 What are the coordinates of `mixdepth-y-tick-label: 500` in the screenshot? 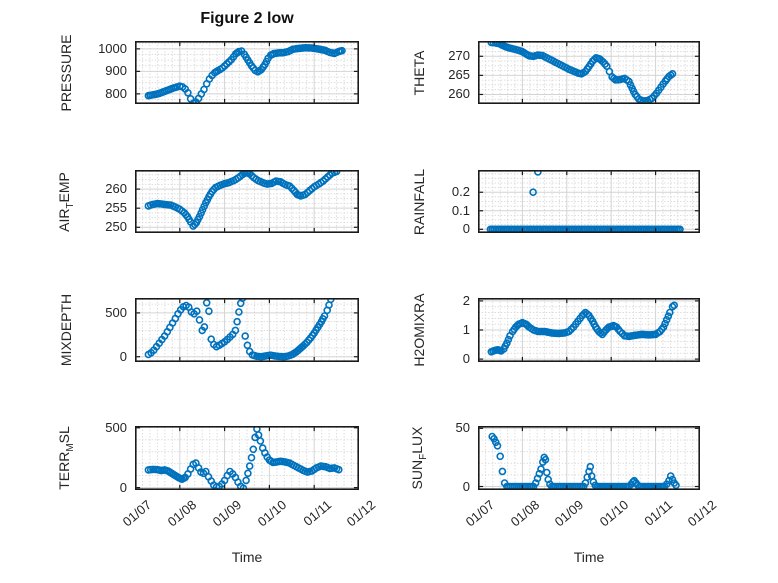 It's located at (116, 312).